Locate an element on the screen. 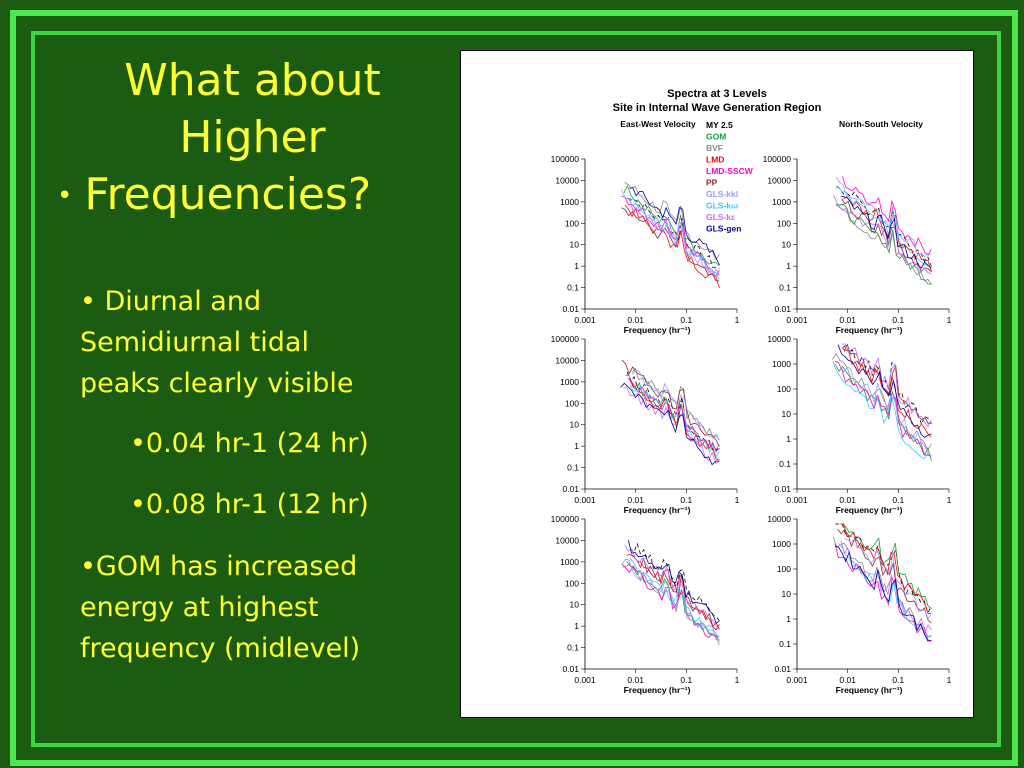  sub-bullet-diurnal: •0.04 hr-1 (24 hr) is located at coordinates (249, 443).